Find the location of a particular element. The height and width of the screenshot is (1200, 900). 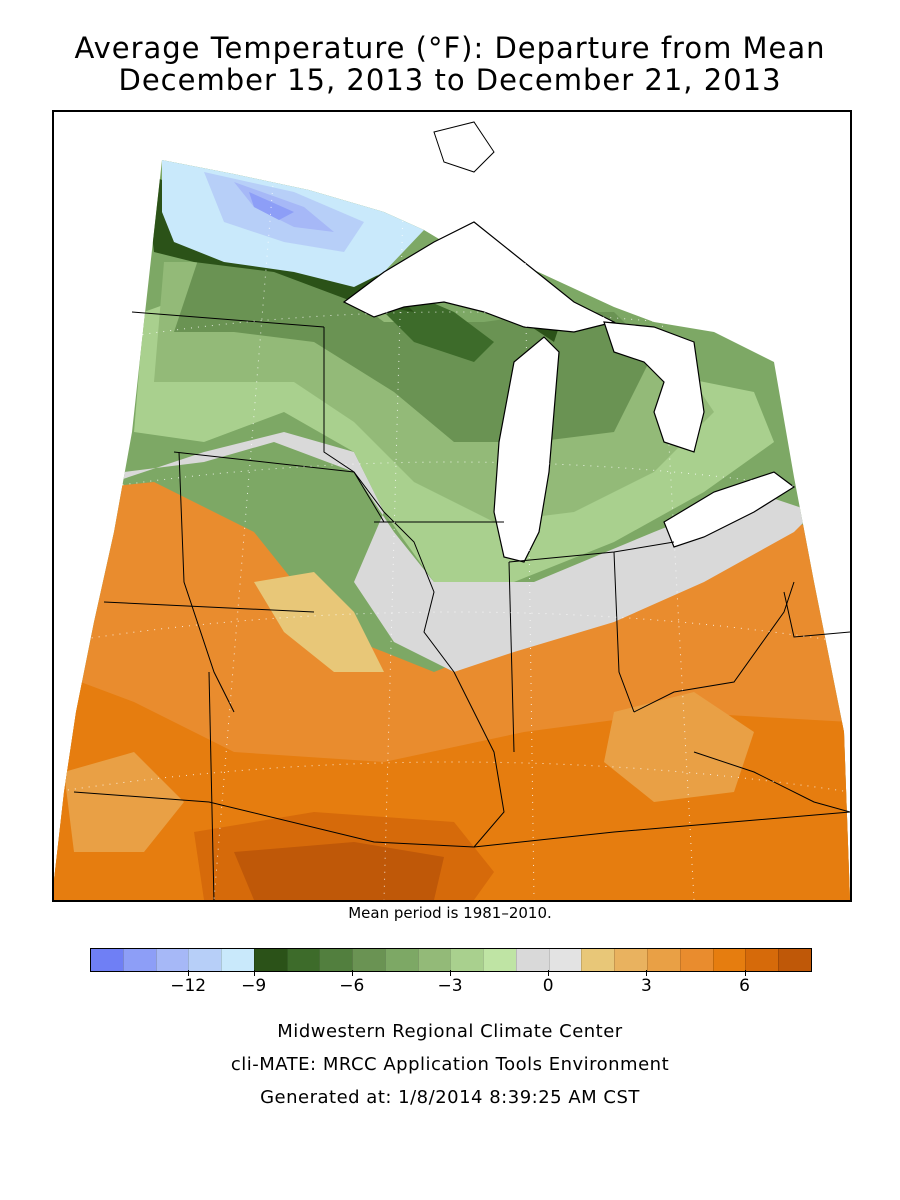

legend-tick-label: 3 is located at coordinates (646, 986).